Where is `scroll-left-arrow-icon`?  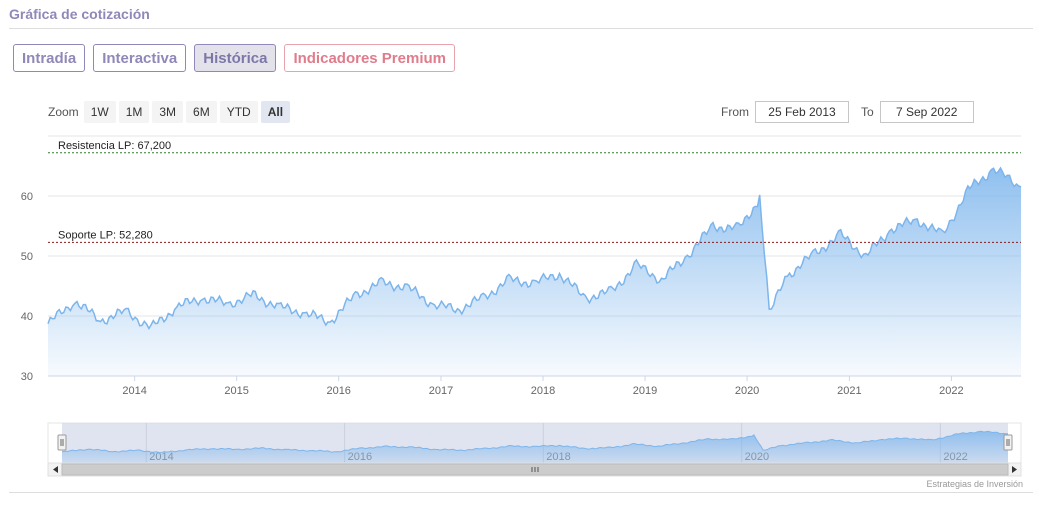
scroll-left-arrow-icon is located at coordinates (55, 469).